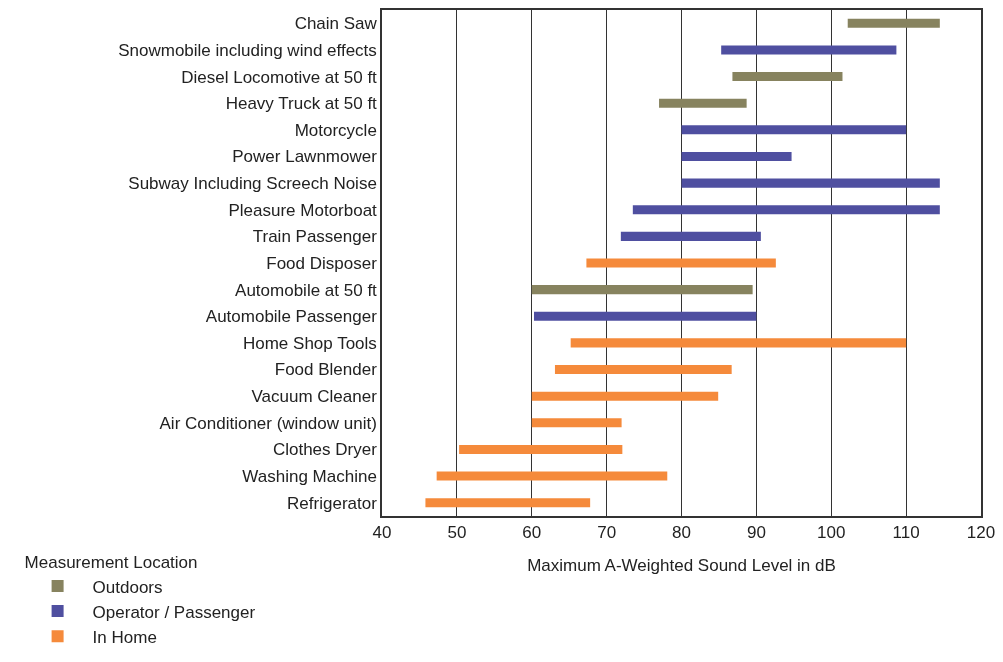 The width and height of the screenshot is (1003, 662). Describe the element at coordinates (382, 533) in the screenshot. I see `x-tick-label: 40` at that location.